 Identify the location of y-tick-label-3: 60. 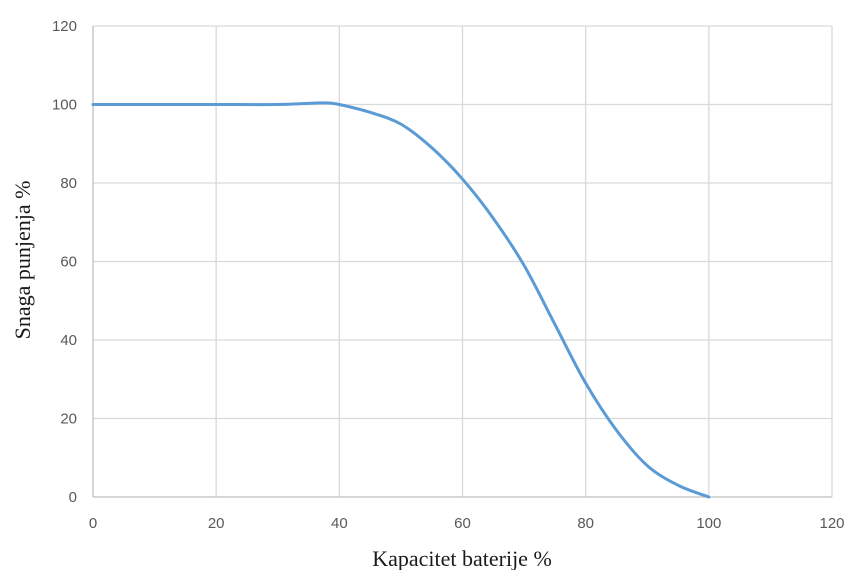
(68, 262).